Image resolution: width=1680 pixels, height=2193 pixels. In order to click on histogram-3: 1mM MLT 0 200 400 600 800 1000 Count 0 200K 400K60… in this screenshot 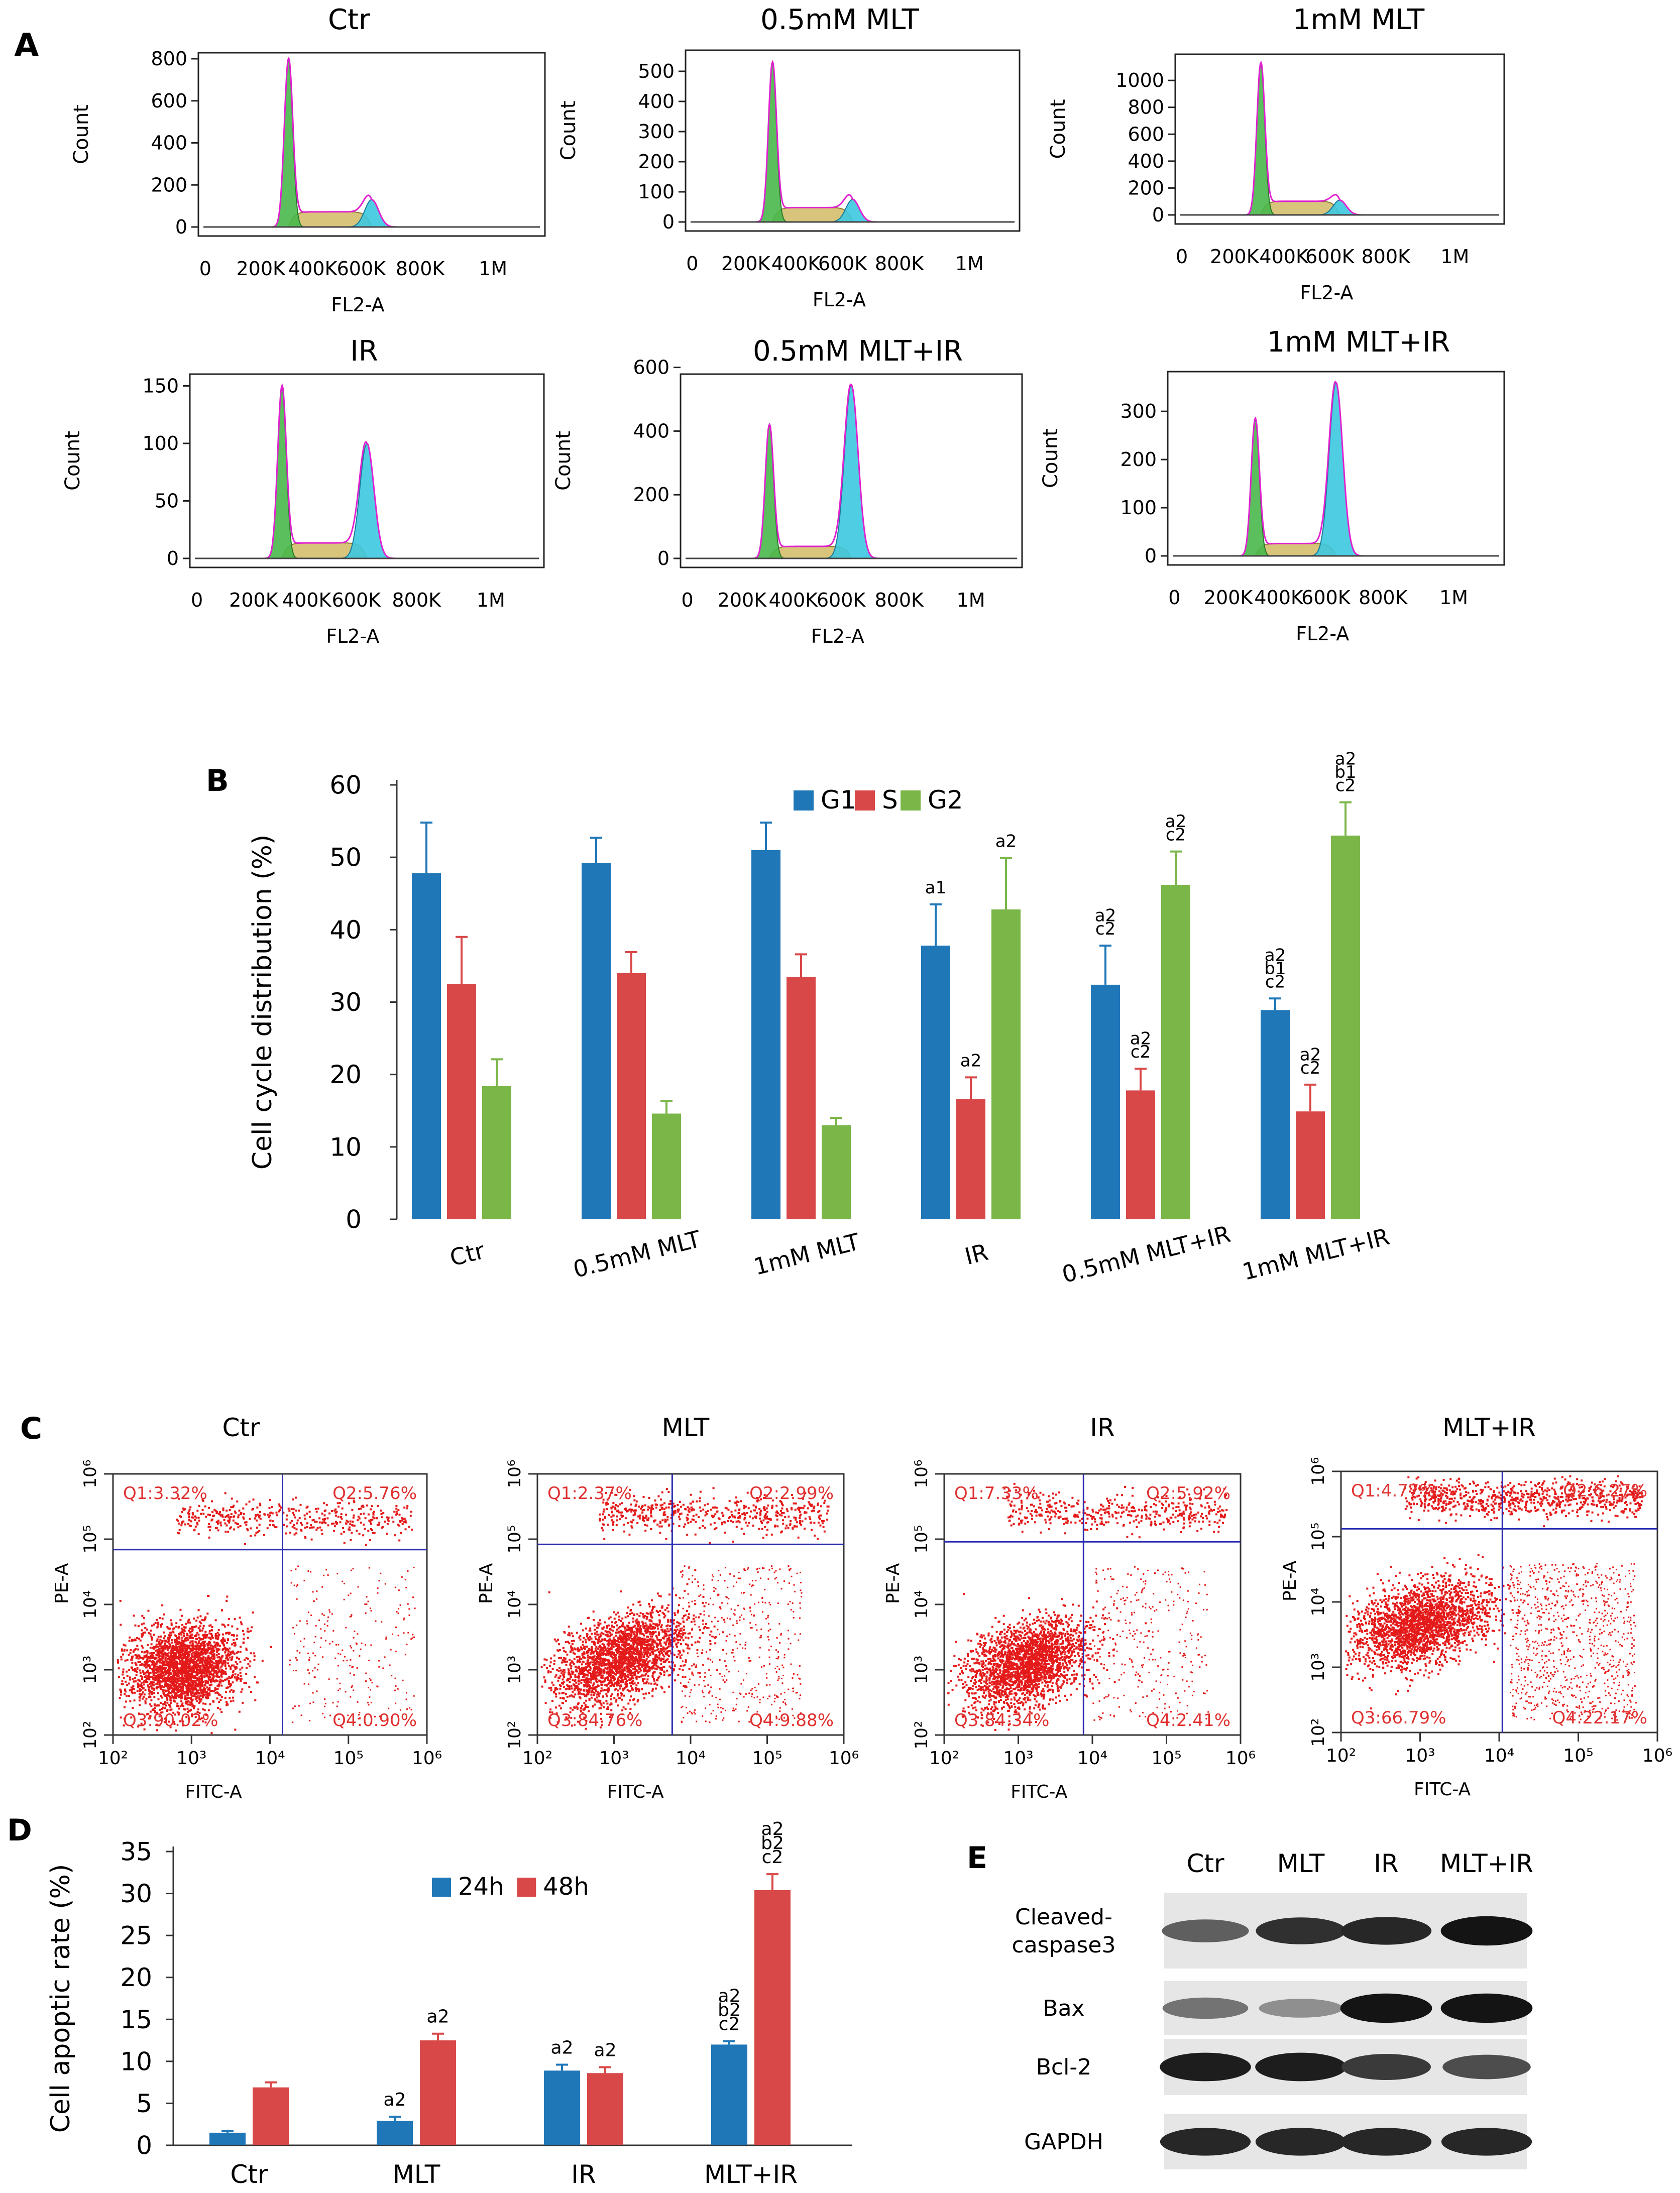, I will do `click(1276, 154)`.